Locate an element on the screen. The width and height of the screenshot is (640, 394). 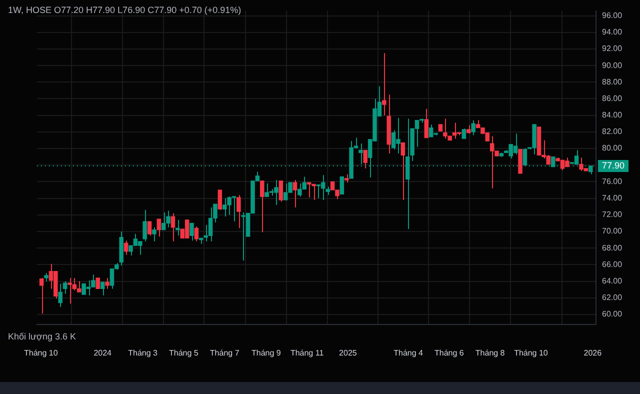
y-tick-label: 96.00 is located at coordinates (612, 15).